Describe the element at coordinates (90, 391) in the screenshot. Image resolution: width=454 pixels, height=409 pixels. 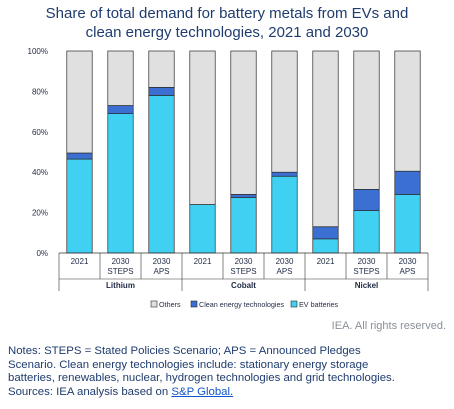
I see `sources-prefix: Sources: IEA analysis based on` at that location.